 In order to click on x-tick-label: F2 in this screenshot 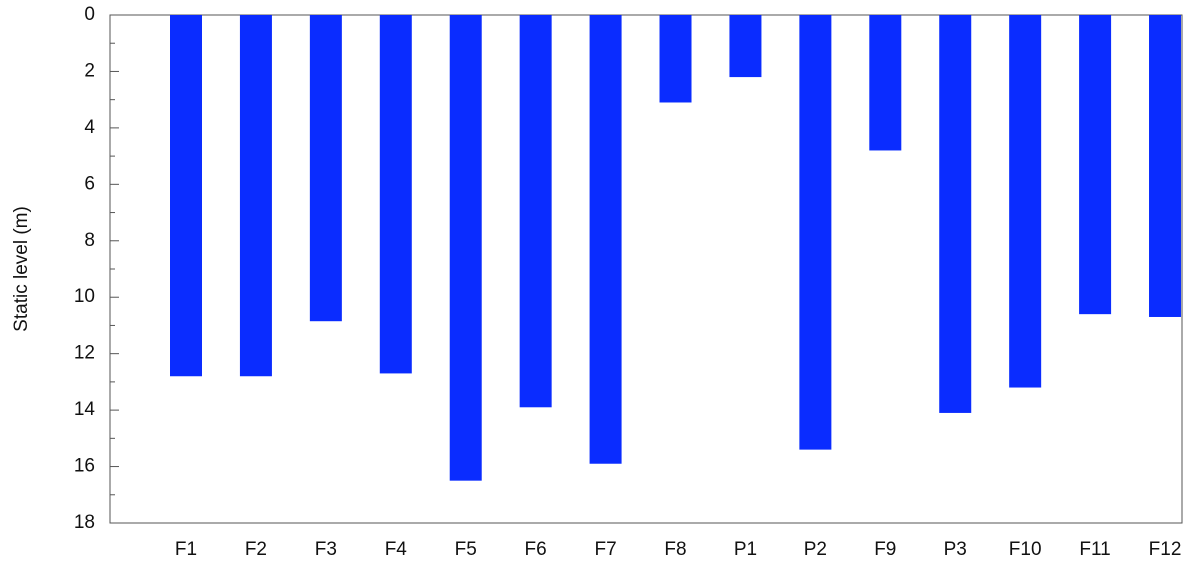, I will do `click(256, 549)`.